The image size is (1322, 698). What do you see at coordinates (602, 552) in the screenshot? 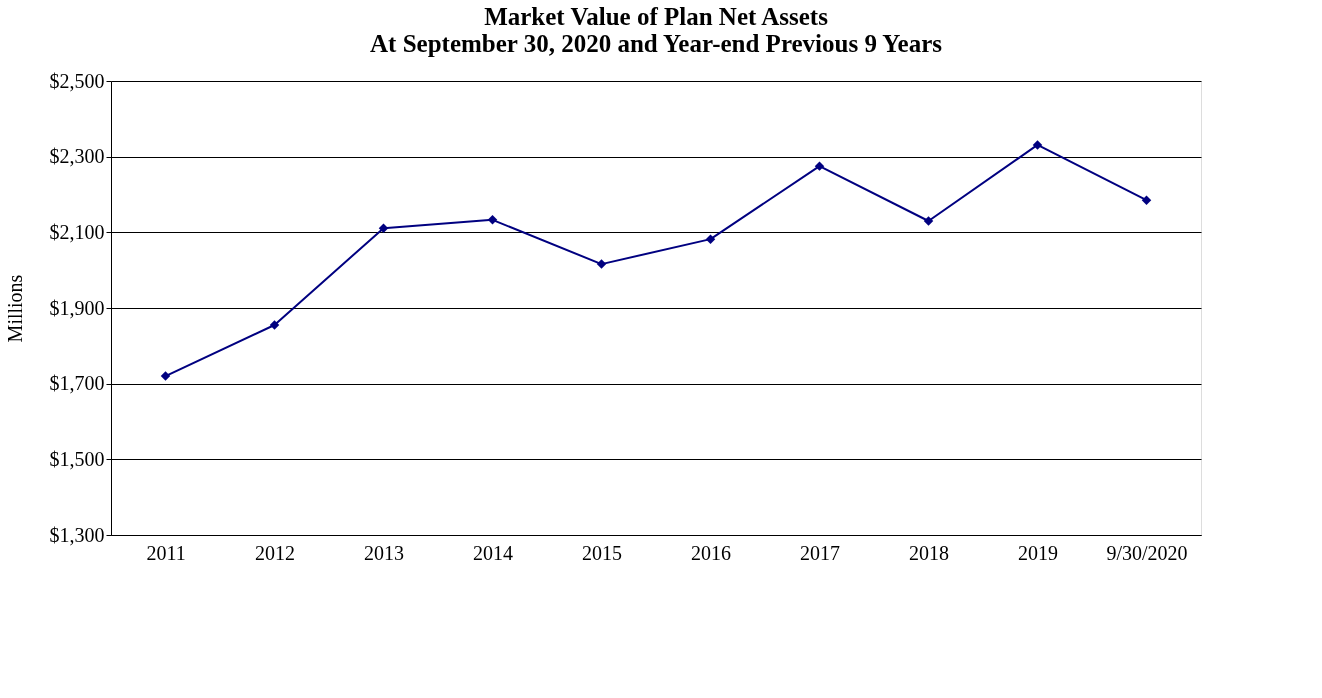
I see `x-tick-label: 2015` at bounding box center [602, 552].